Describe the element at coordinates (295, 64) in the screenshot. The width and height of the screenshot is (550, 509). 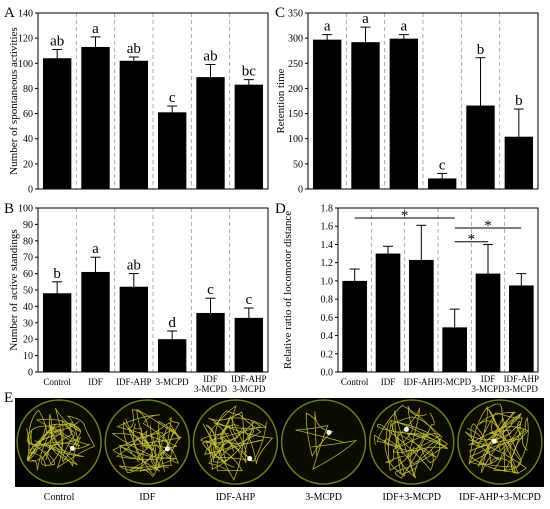
I see `y-tick-label: 250` at that location.